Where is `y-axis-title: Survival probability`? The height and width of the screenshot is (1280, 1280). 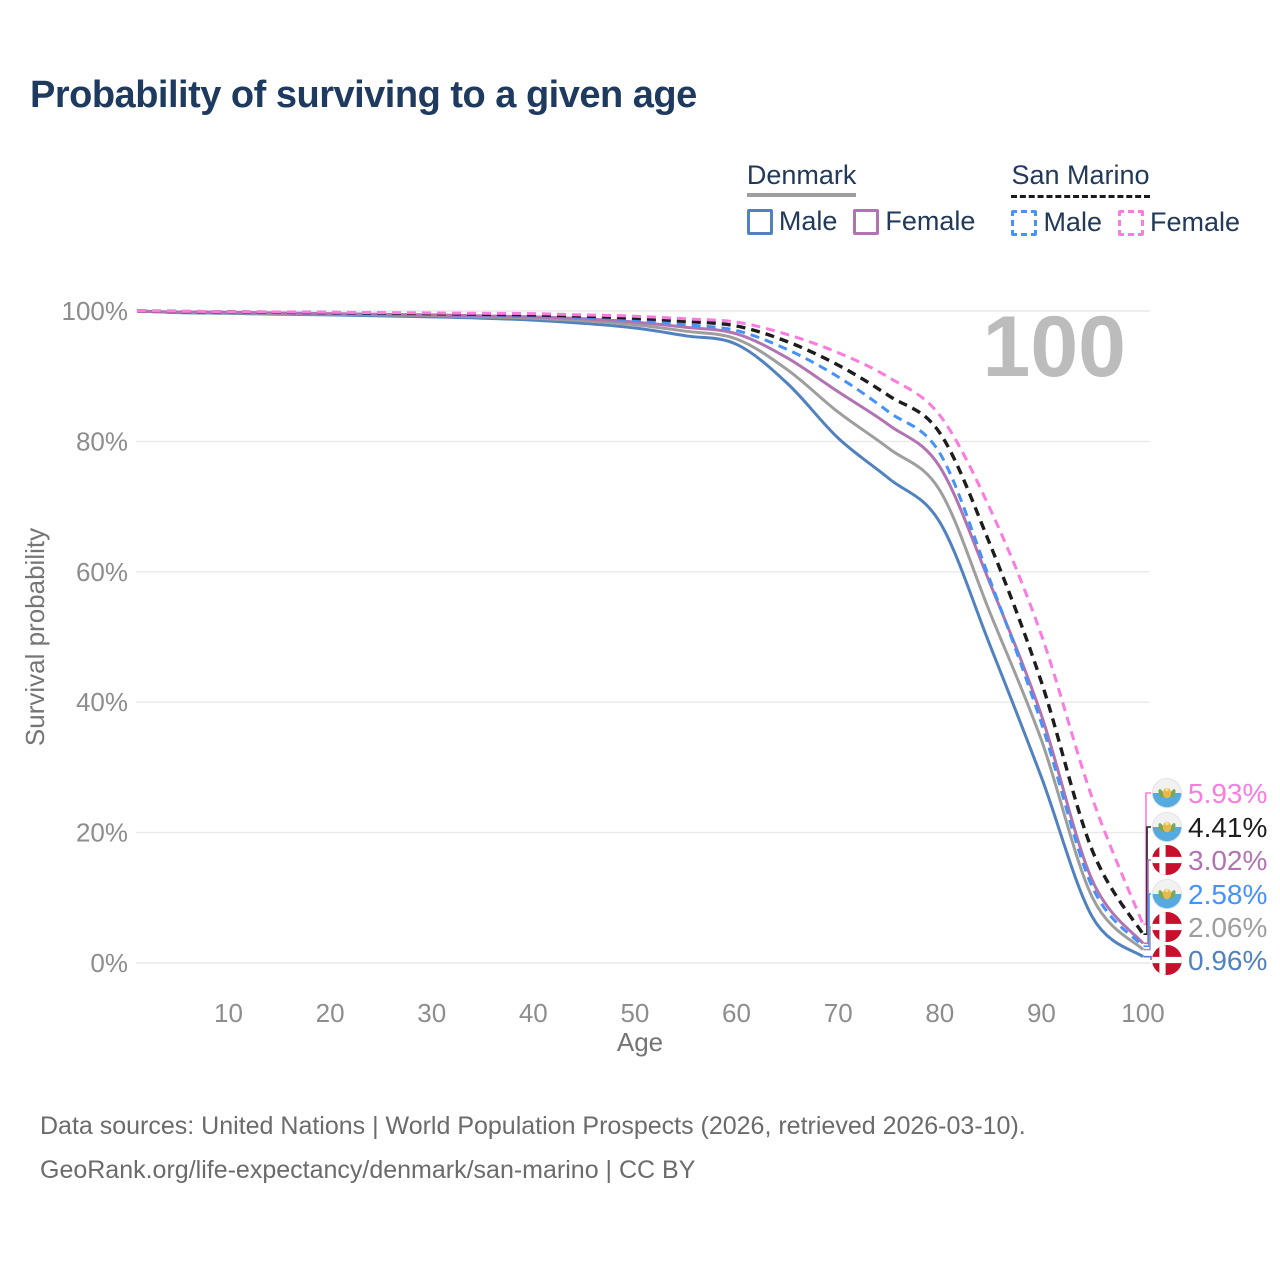
y-axis-title: Survival probability is located at coordinates (35, 637).